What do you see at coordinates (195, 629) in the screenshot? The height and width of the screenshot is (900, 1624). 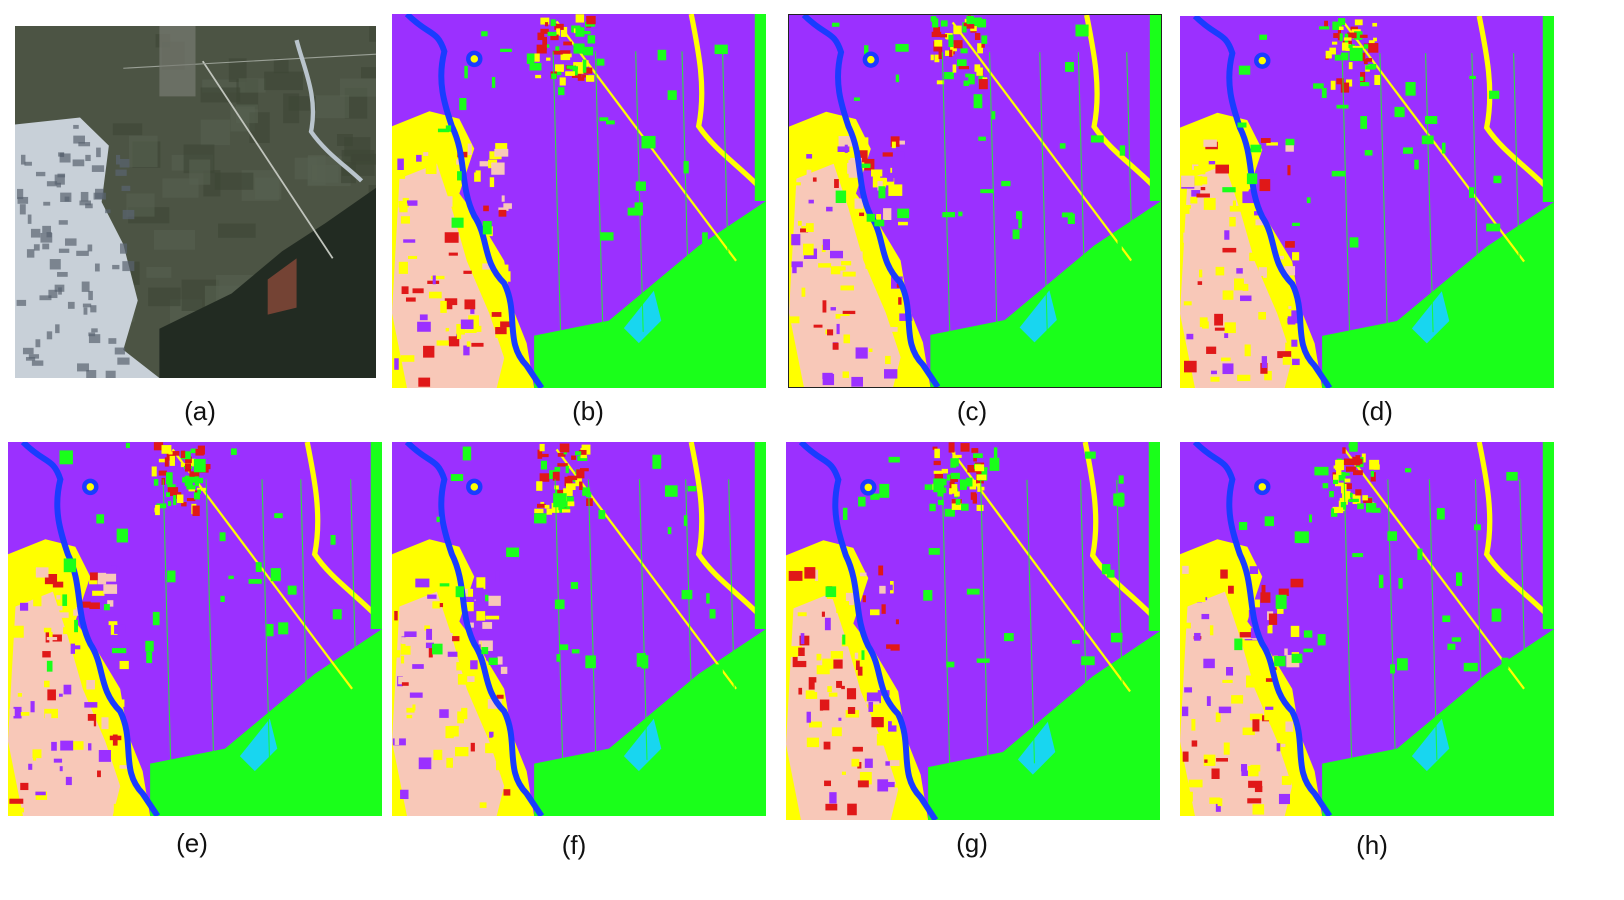 I see `classification-map-e` at bounding box center [195, 629].